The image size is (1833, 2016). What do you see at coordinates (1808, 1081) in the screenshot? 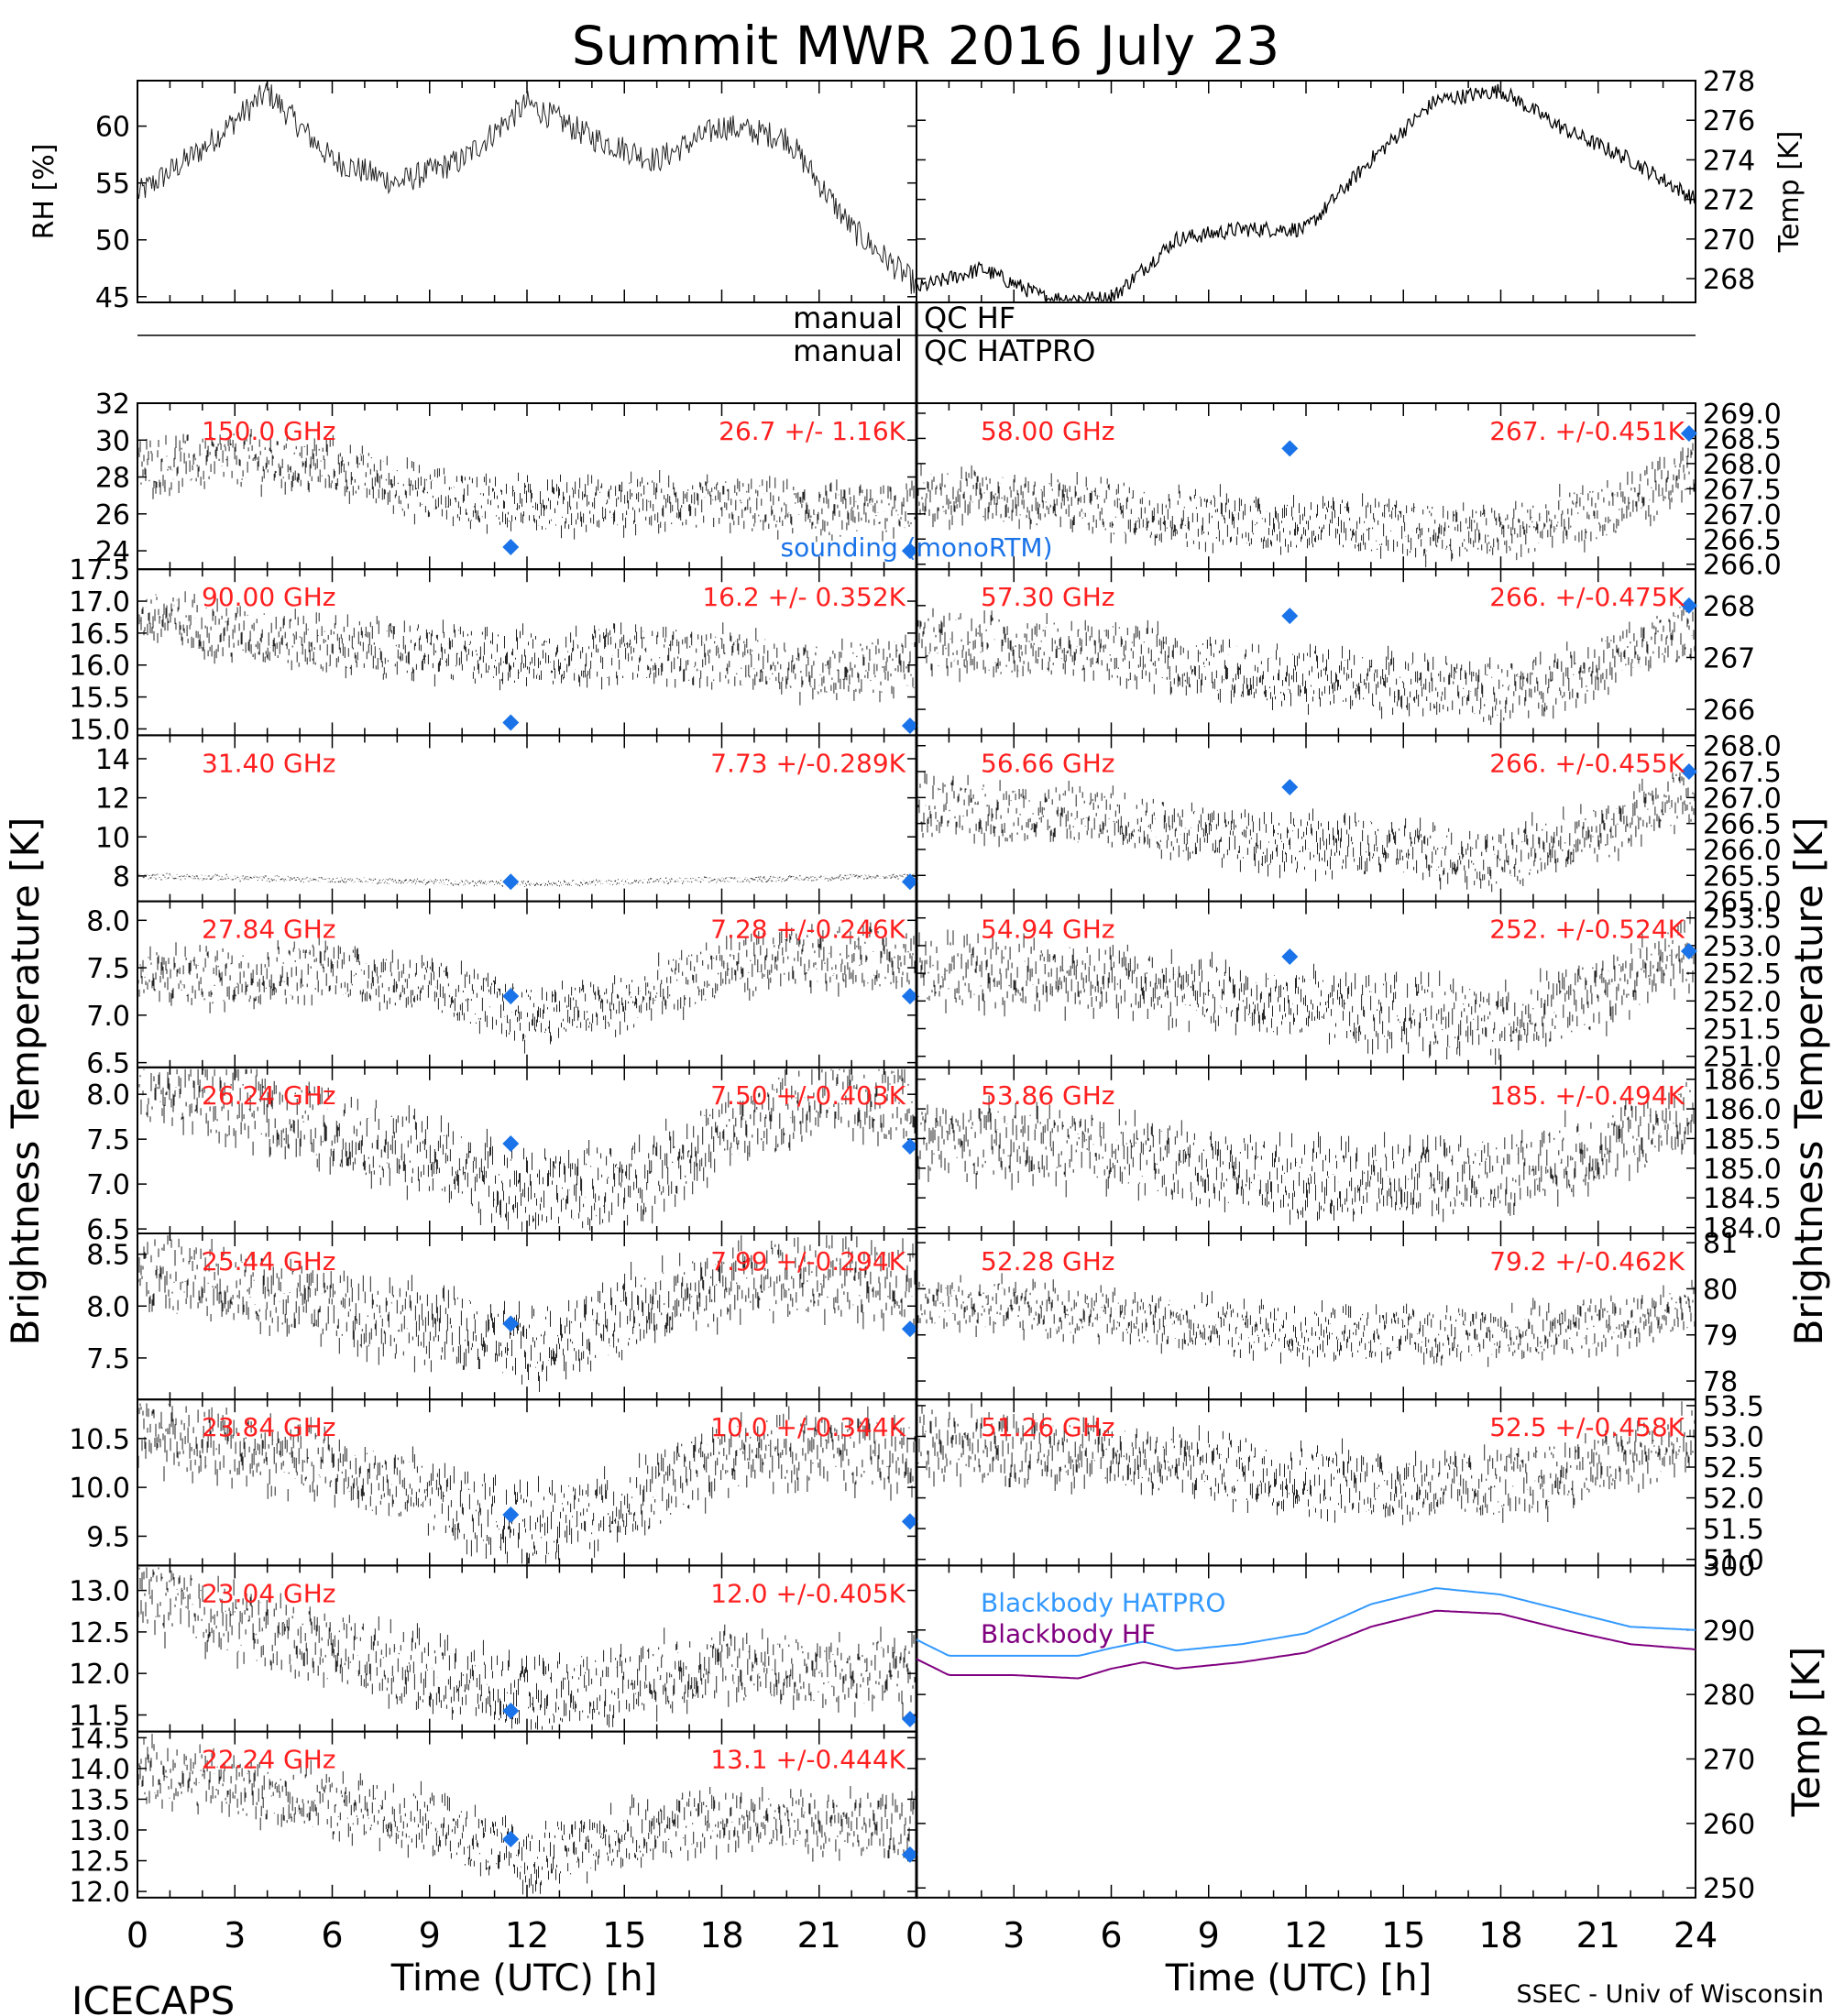
I see `right-ylabel: Brightness Temperature [K]` at bounding box center [1808, 1081].